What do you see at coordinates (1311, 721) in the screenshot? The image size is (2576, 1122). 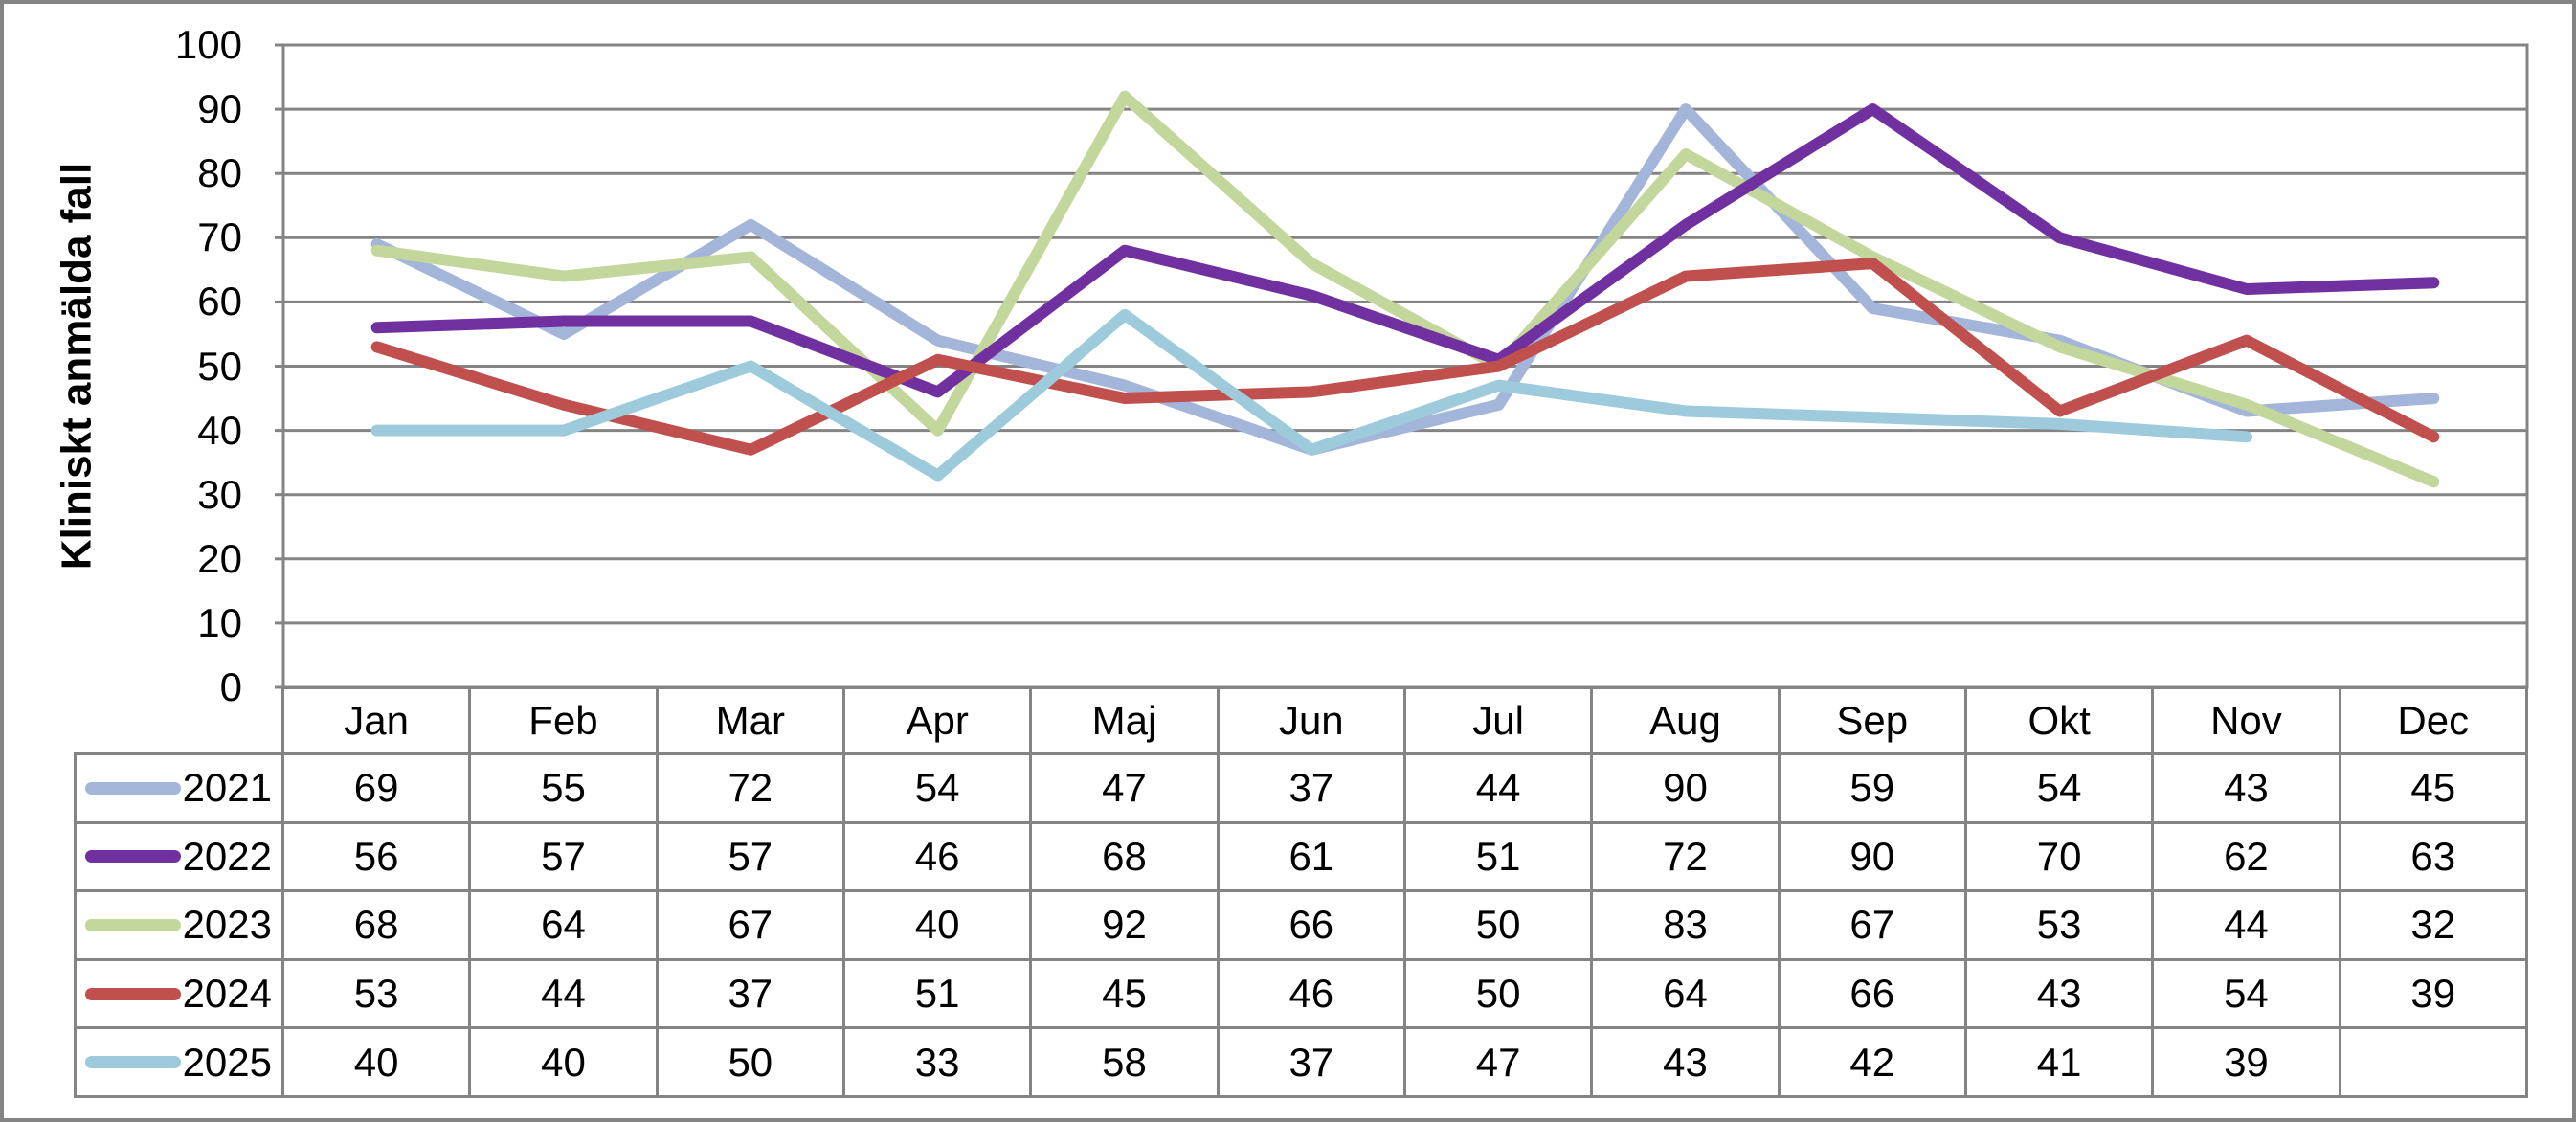 I see `month-header-cell: Jun` at bounding box center [1311, 721].